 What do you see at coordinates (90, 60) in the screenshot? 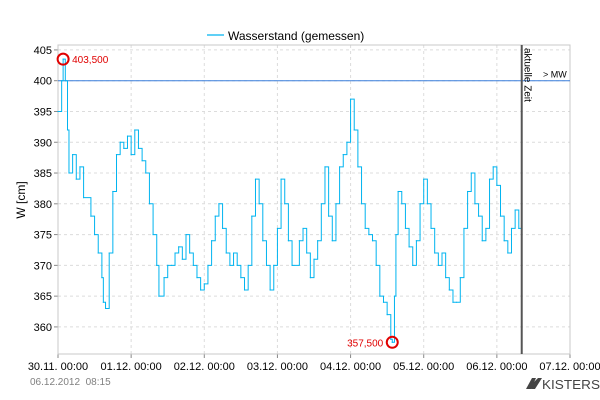
I see `max-value-label: 403,500` at bounding box center [90, 60].